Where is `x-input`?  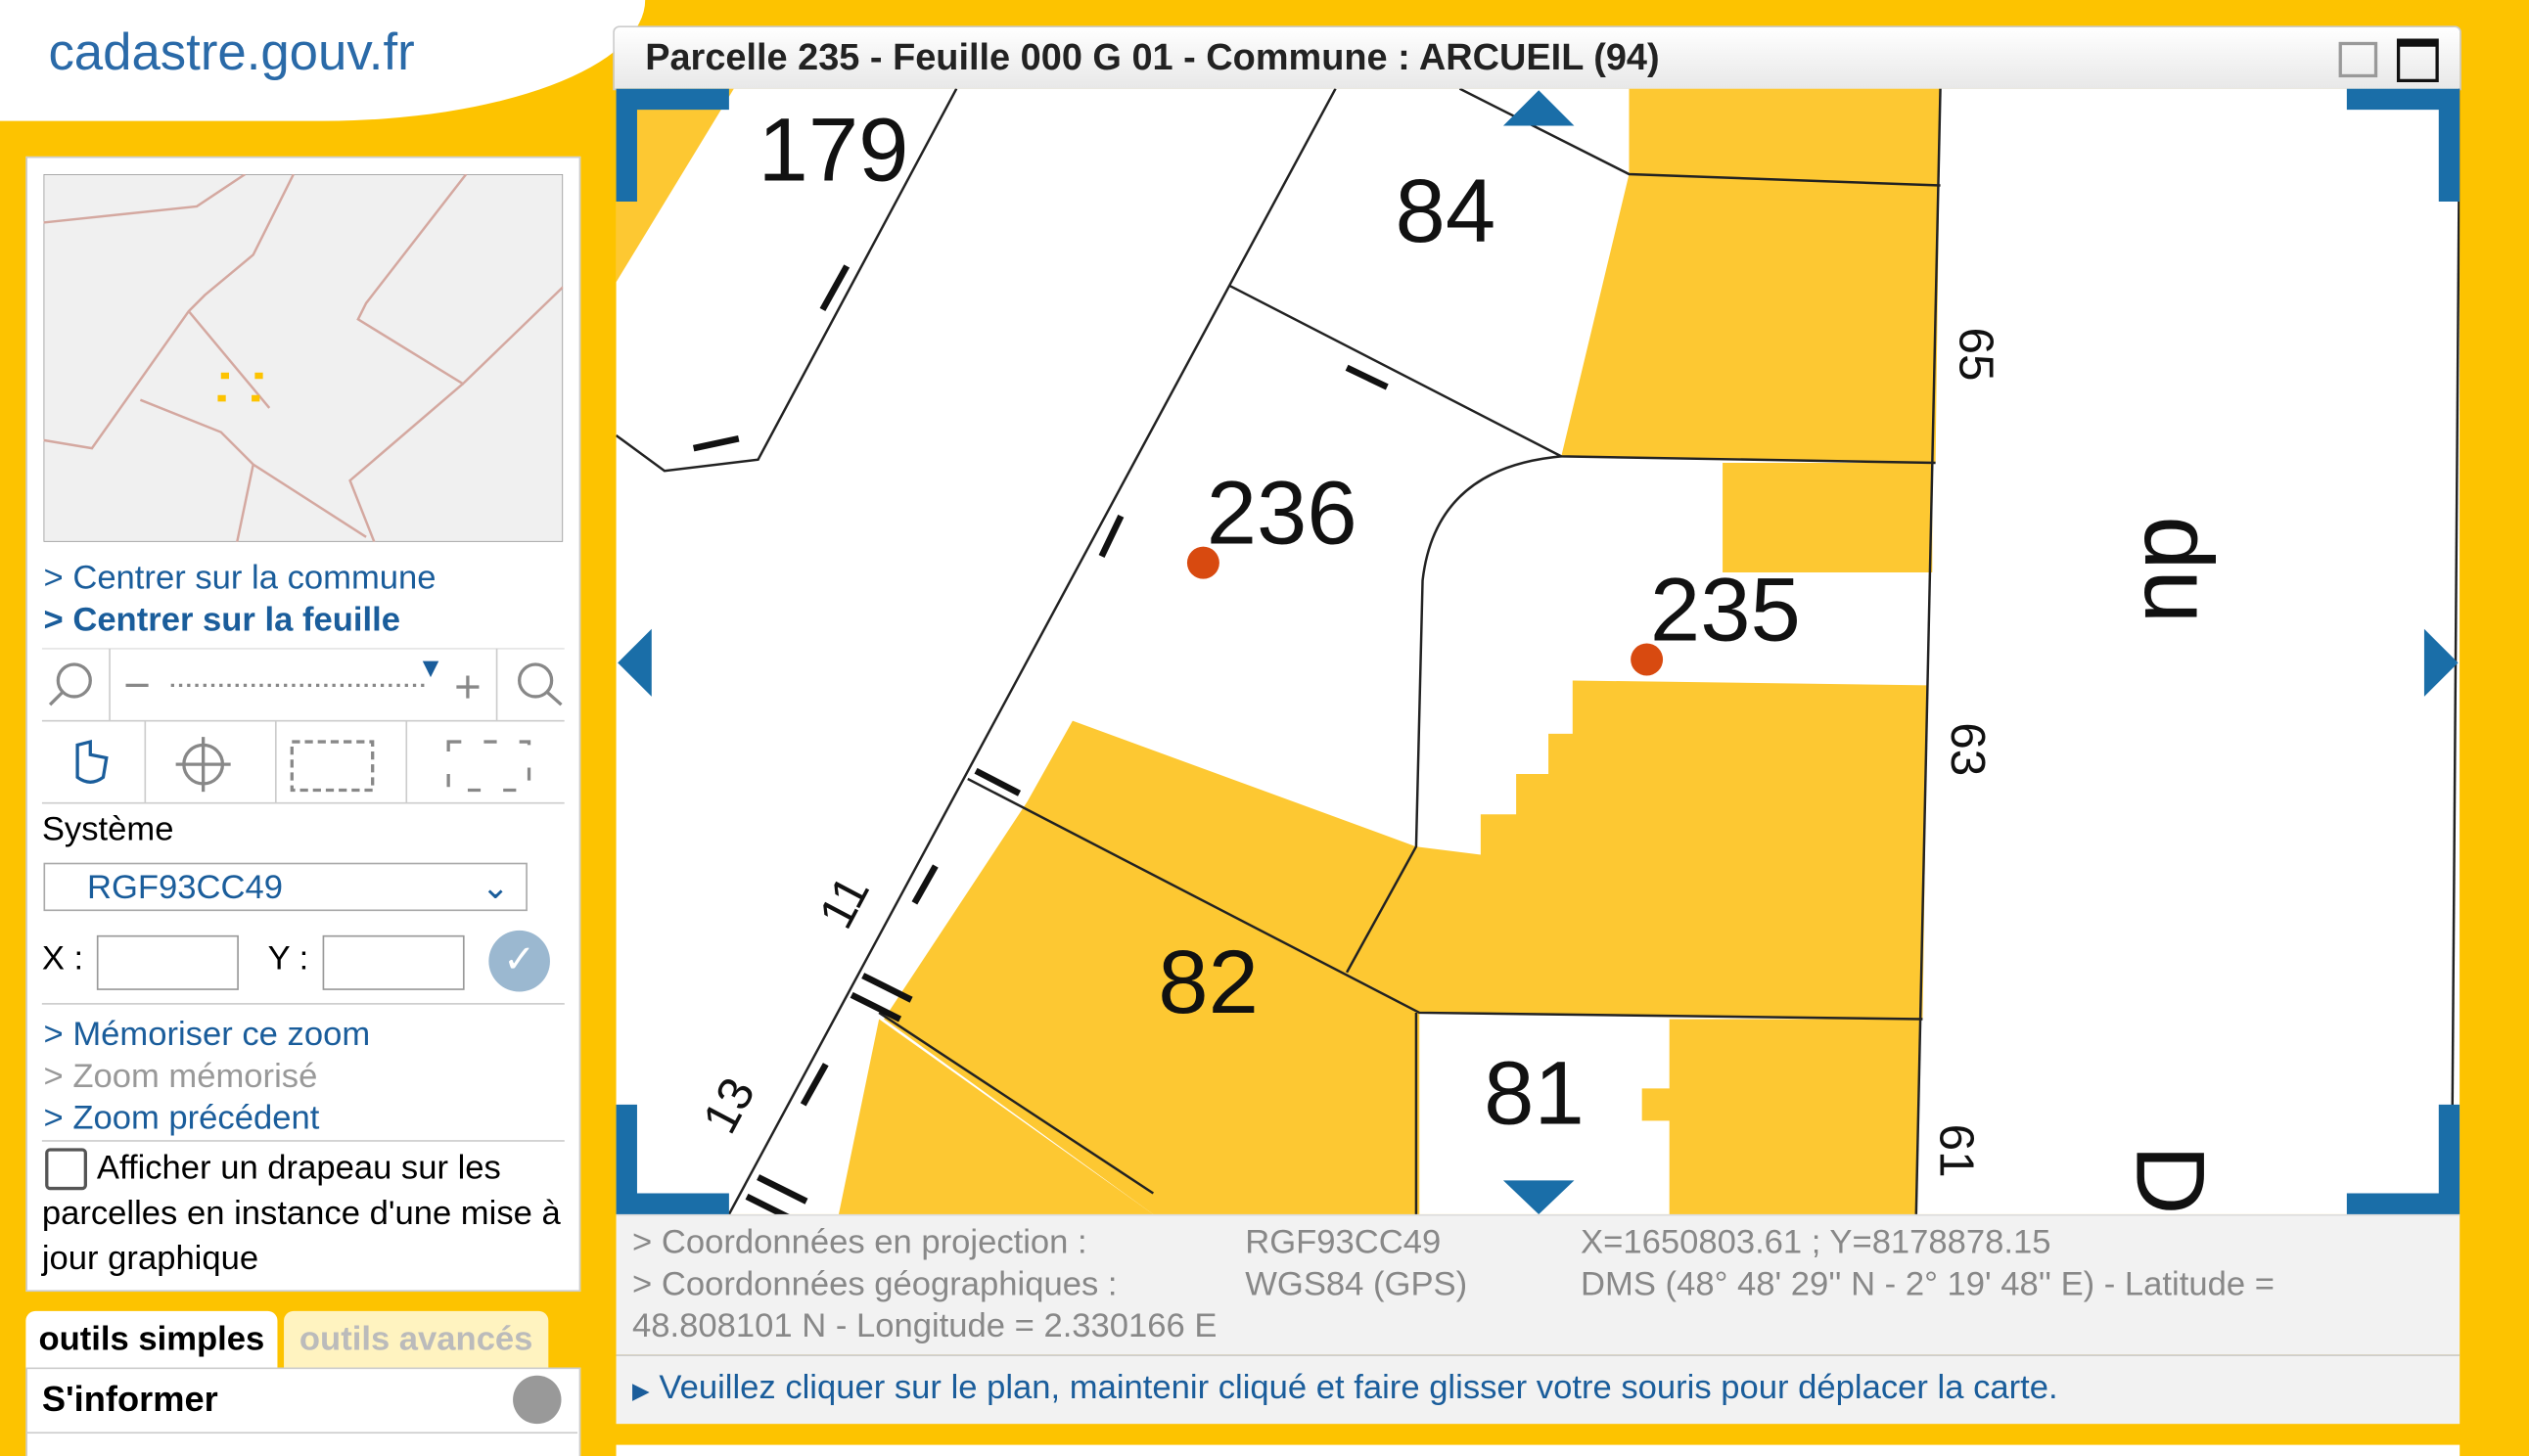
x-input is located at coordinates (167, 962).